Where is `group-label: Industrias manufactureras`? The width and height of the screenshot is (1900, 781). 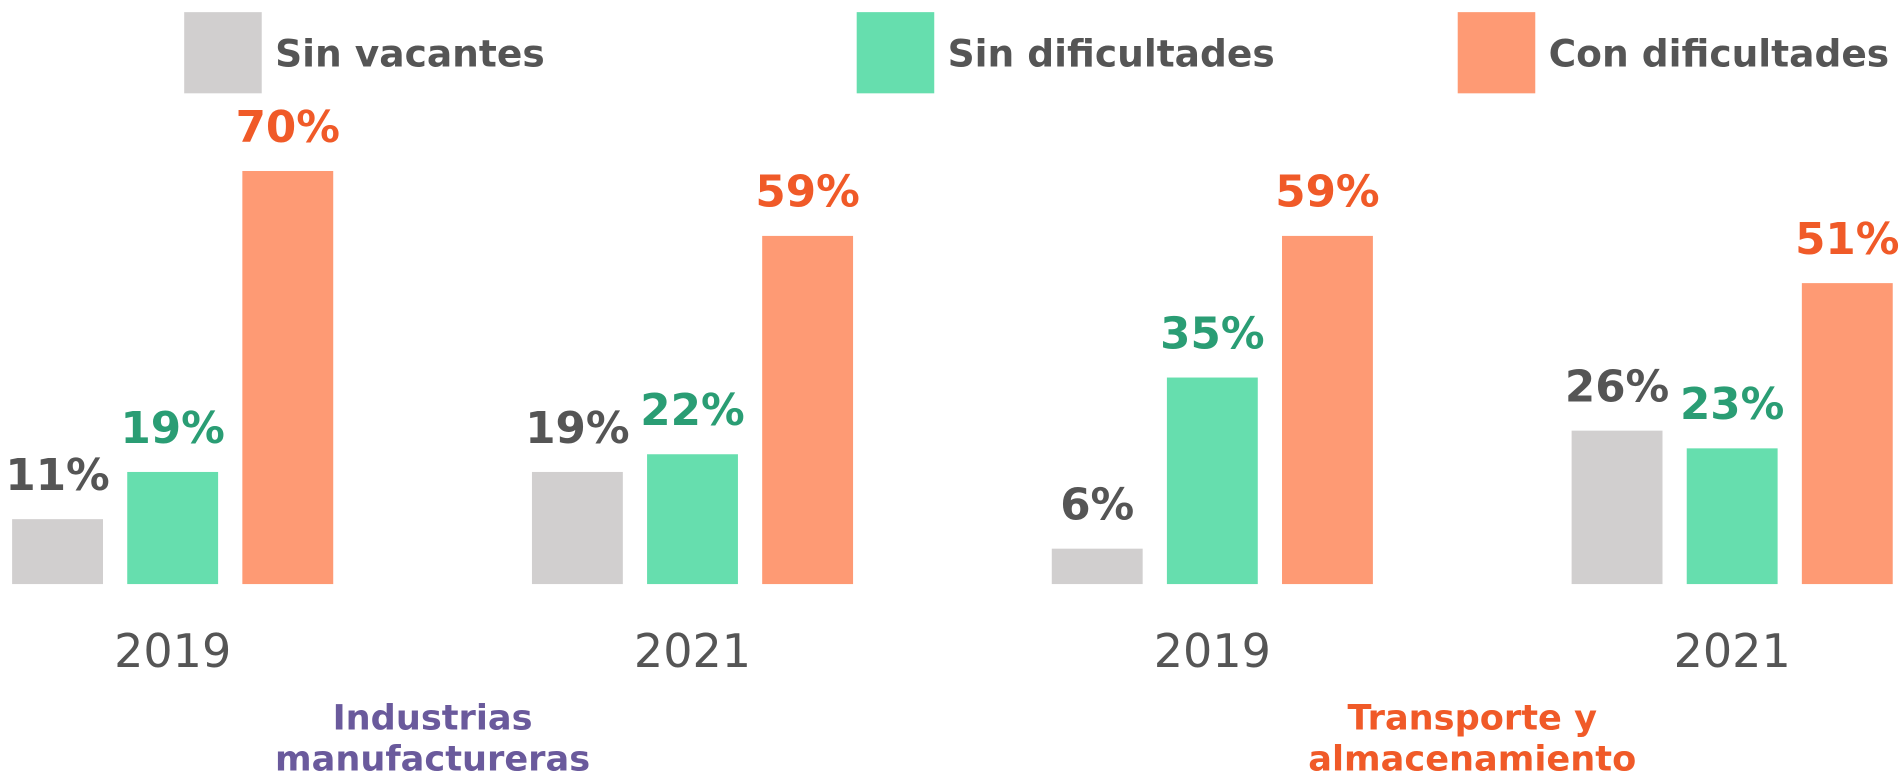 group-label: Industrias manufactureras is located at coordinates (433, 738).